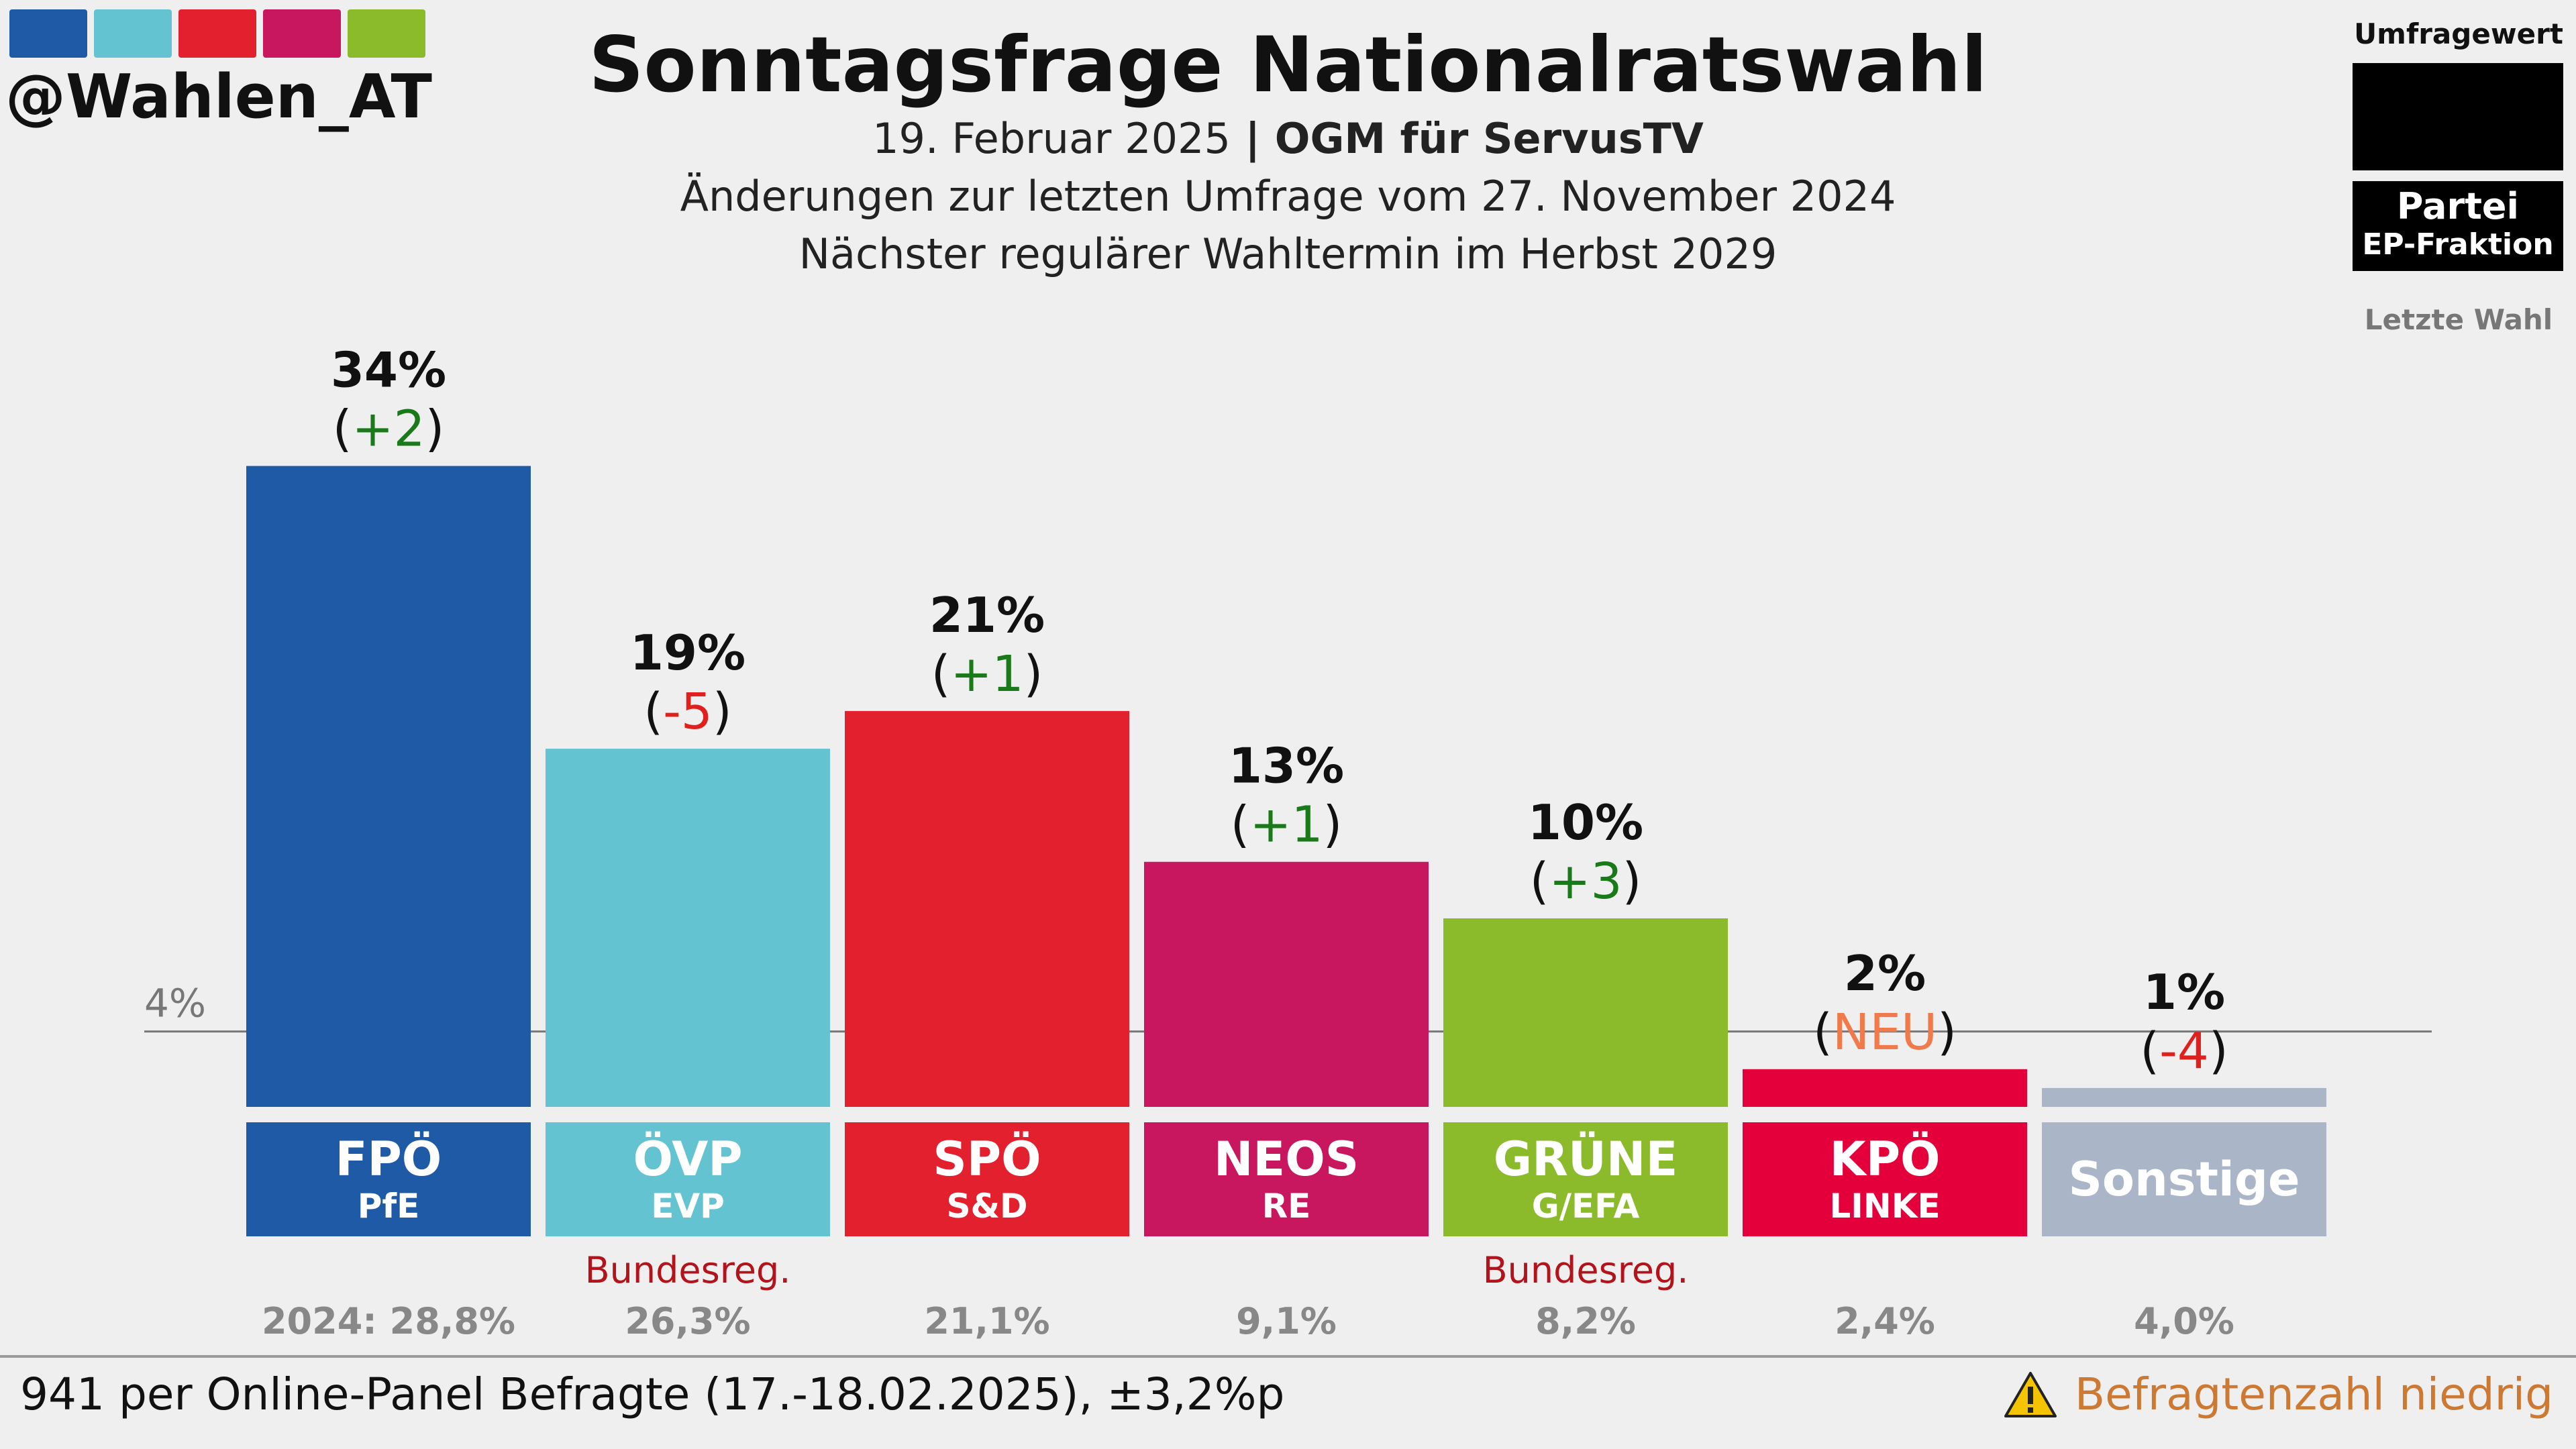  Describe the element at coordinates (1586, 1159) in the screenshot. I see `party-name-4: GRÜNE` at that location.